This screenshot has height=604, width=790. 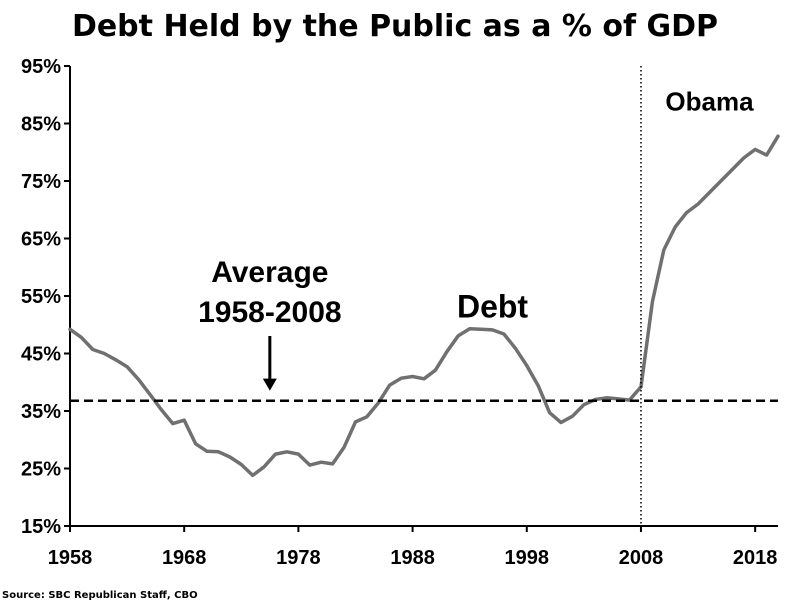 I want to click on average-arrow-head, so click(x=269, y=384).